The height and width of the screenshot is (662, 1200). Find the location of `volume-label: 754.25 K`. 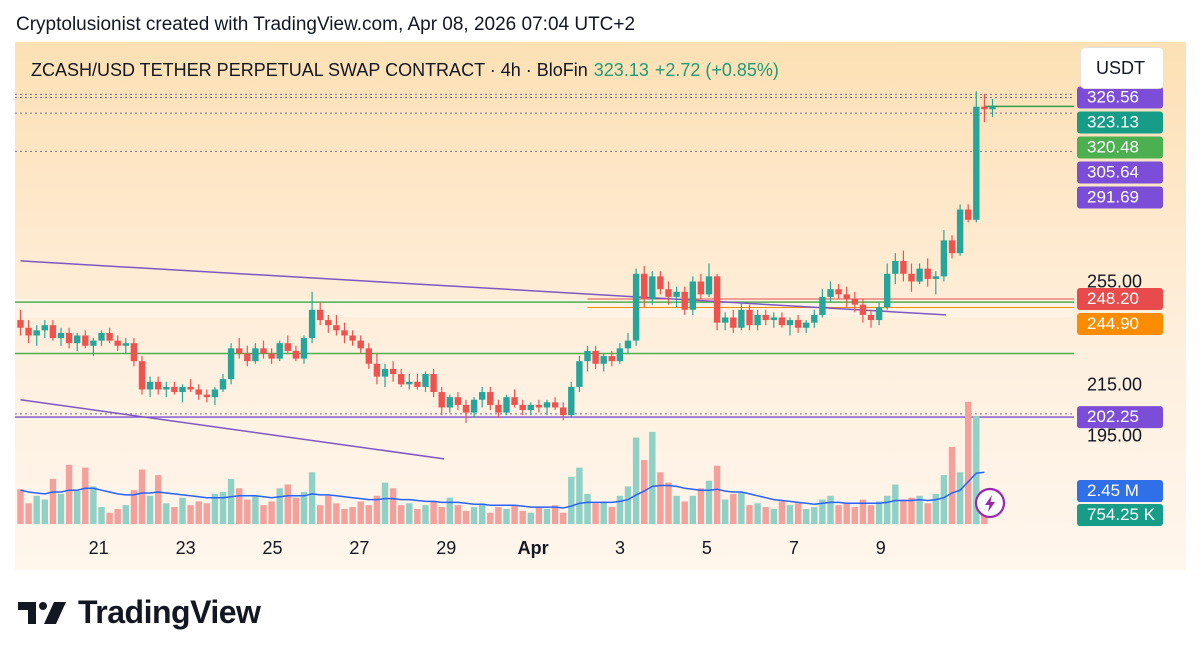

volume-label: 754.25 K is located at coordinates (1121, 514).